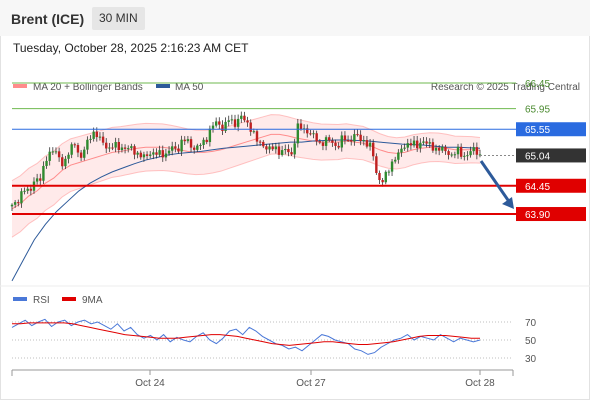 This screenshot has height=400, width=590. Describe the element at coordinates (311, 383) in the screenshot. I see `x-tick-label: Oct 27` at that location.